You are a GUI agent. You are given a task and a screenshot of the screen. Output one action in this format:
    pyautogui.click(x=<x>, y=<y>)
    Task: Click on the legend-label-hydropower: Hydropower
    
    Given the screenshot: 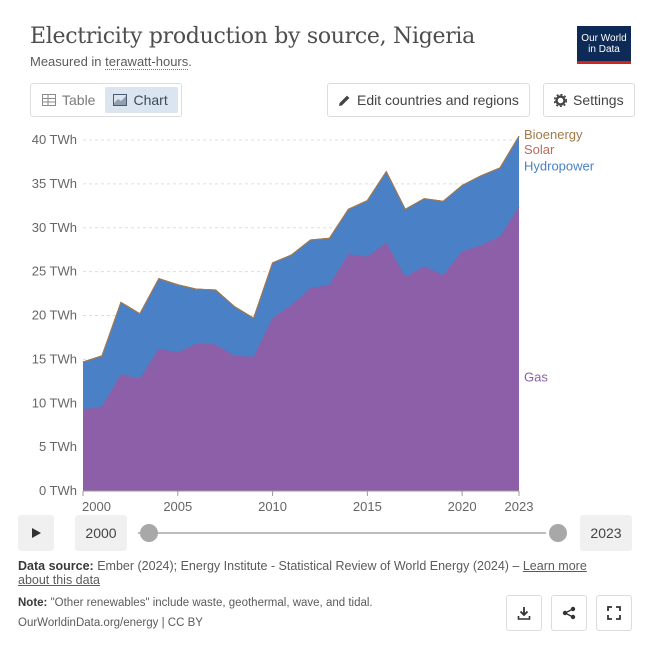 What is the action you would take?
    pyautogui.click(x=559, y=166)
    